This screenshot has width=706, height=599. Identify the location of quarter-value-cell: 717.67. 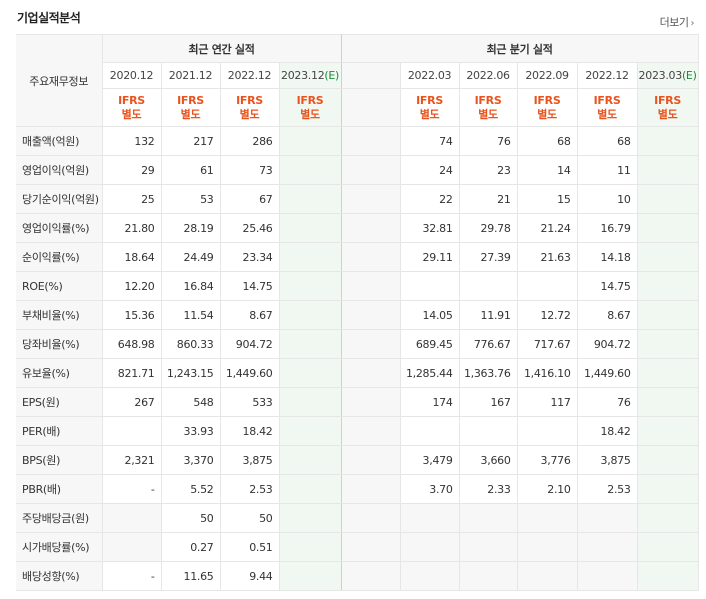
(547, 344).